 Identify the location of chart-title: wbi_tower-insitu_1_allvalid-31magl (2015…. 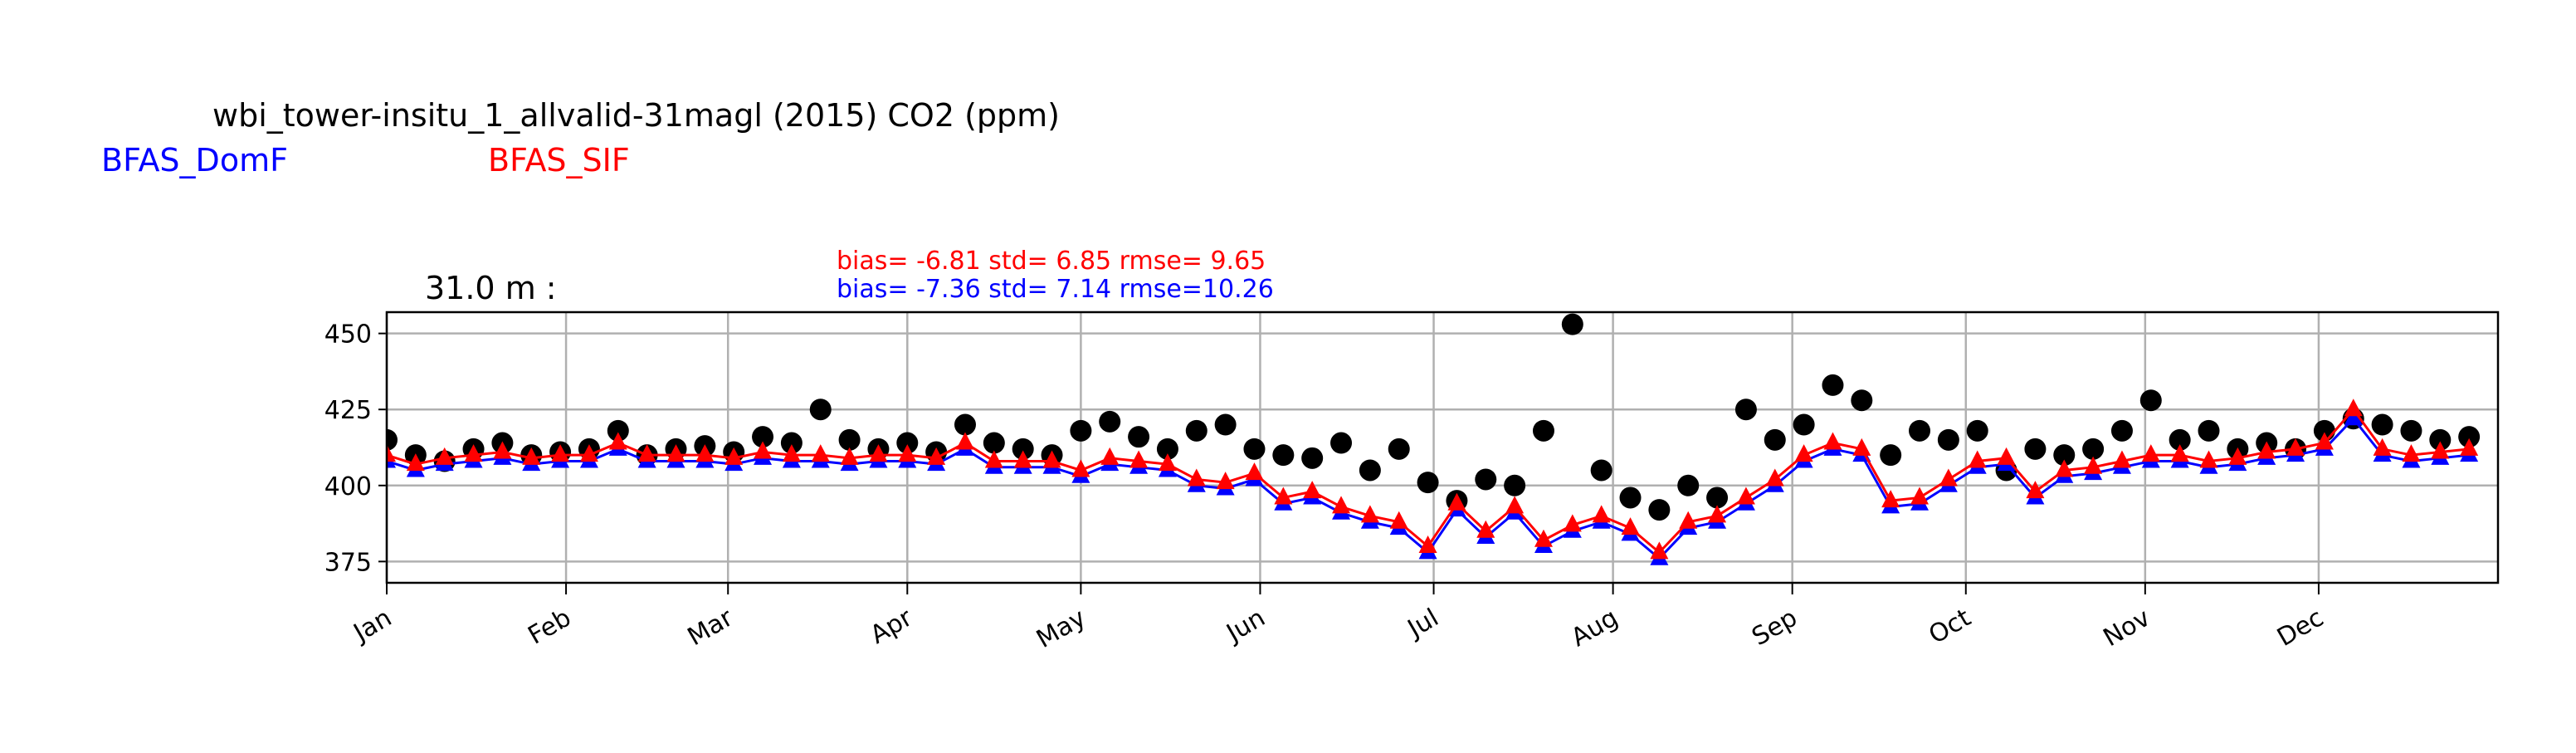
(636, 116).